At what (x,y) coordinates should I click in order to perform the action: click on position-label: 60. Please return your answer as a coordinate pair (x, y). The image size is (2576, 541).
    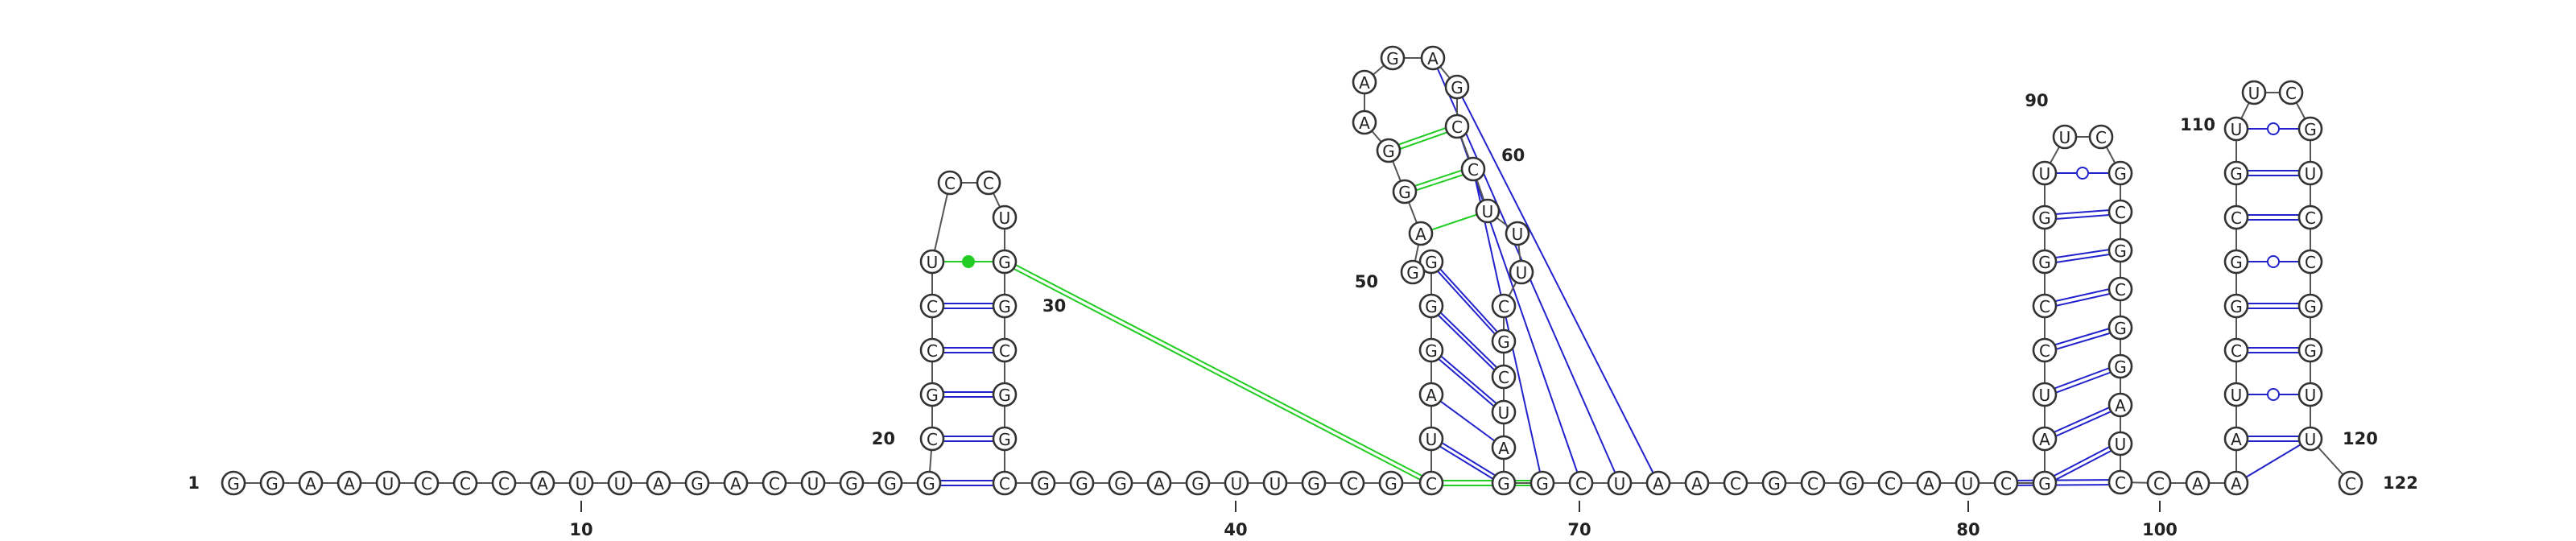
    Looking at the image, I should click on (1513, 155).